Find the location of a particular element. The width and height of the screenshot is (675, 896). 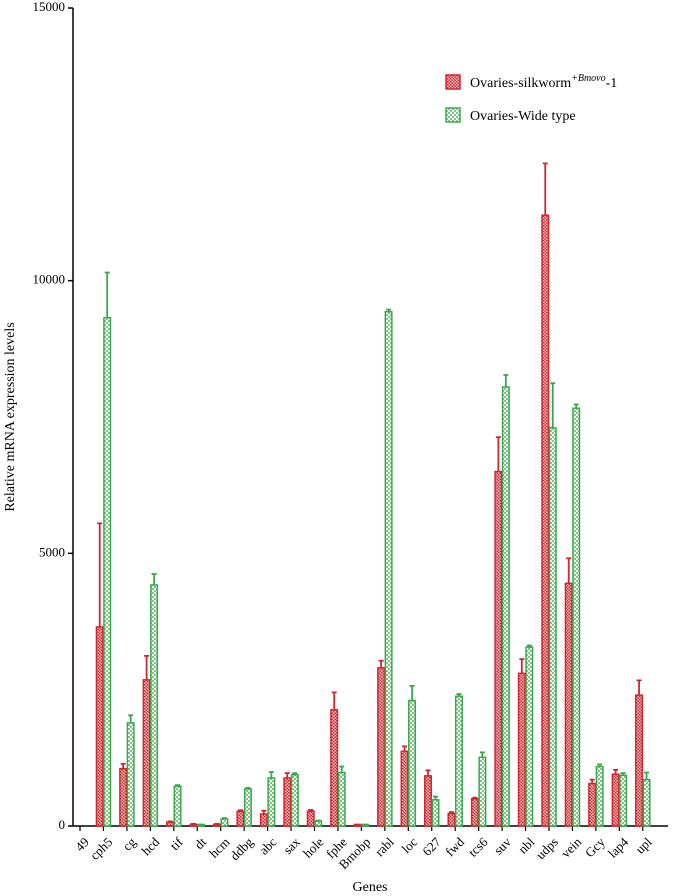

x-tick-label: cg is located at coordinates (130, 844).